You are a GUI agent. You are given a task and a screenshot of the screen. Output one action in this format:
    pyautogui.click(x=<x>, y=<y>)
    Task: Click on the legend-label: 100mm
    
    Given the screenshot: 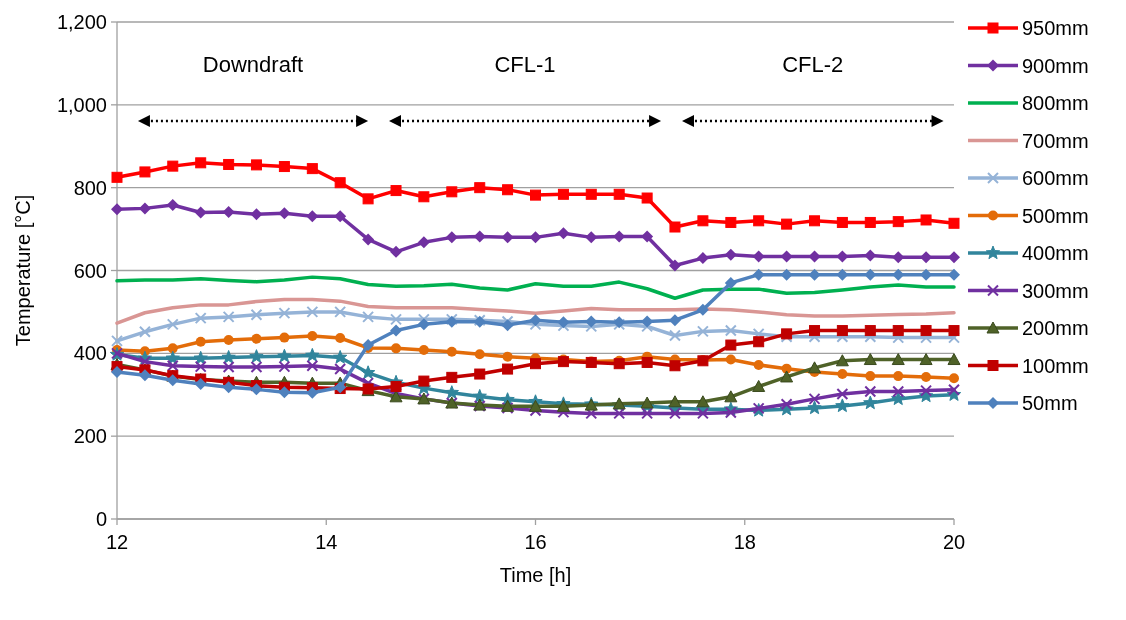 What is the action you would take?
    pyautogui.click(x=1055, y=365)
    